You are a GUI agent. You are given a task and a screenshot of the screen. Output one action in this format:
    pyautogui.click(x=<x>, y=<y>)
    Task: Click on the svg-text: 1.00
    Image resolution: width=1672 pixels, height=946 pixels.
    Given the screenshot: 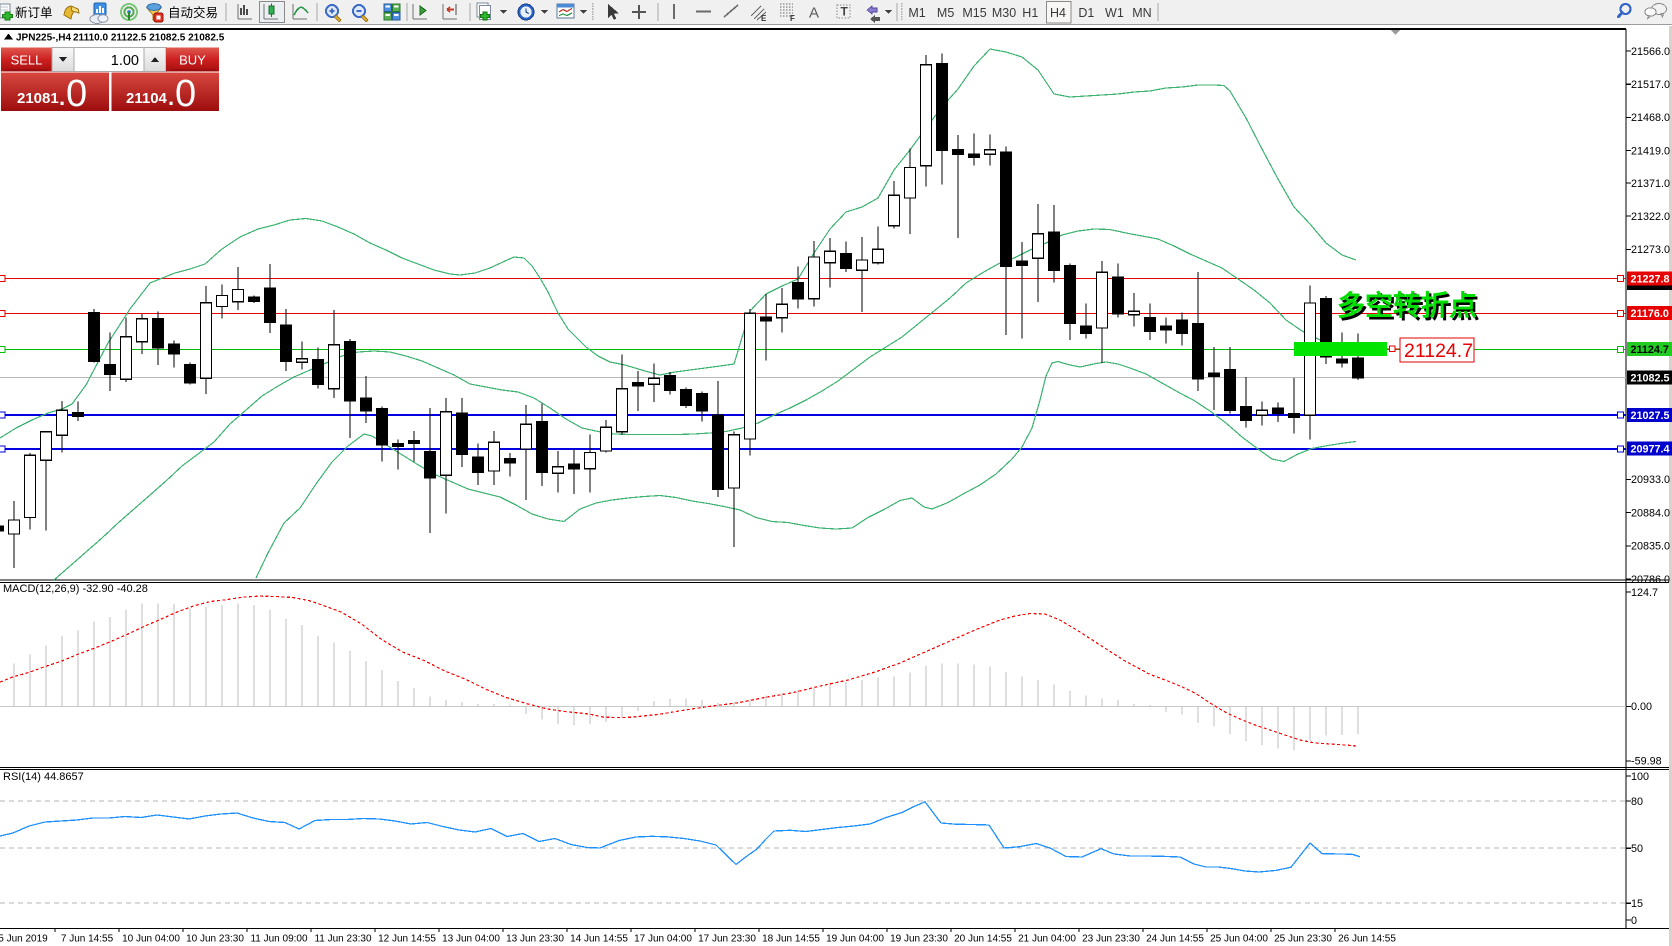 What is the action you would take?
    pyautogui.click(x=125, y=61)
    